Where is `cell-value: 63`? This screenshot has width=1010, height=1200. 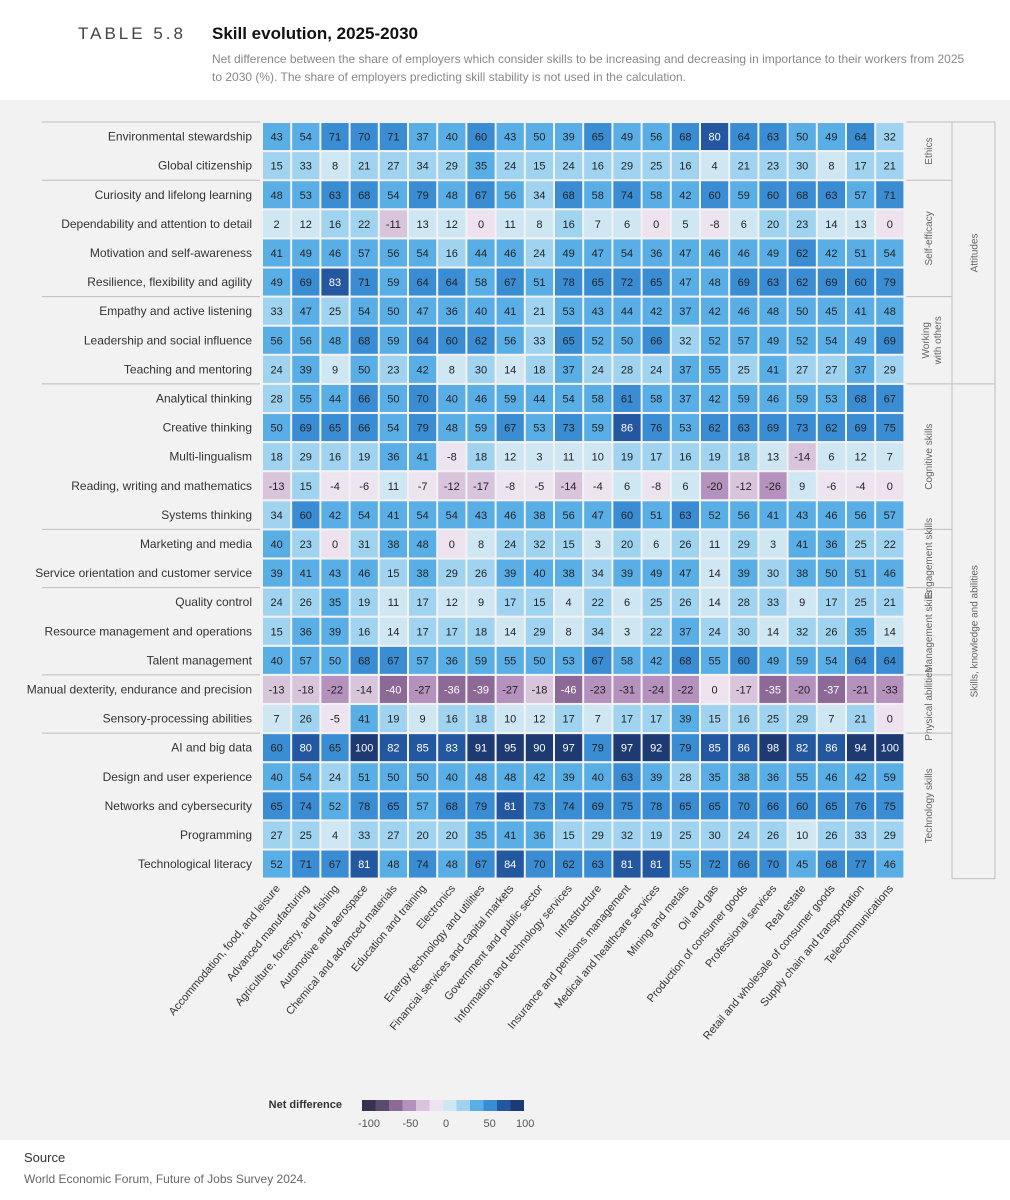 cell-value: 63 is located at coordinates (335, 196).